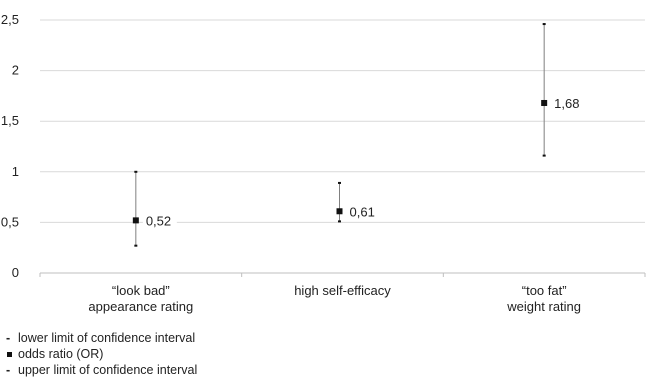 The height and width of the screenshot is (383, 651). I want to click on x-category-label: appearance rating, so click(140, 306).